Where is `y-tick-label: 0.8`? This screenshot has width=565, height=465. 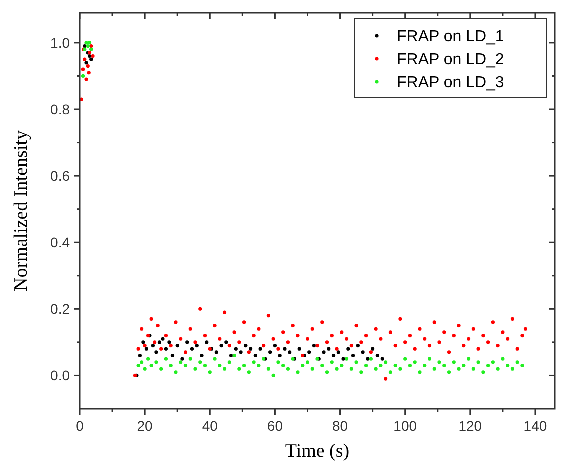
y-tick-label: 0.8 is located at coordinates (60, 109).